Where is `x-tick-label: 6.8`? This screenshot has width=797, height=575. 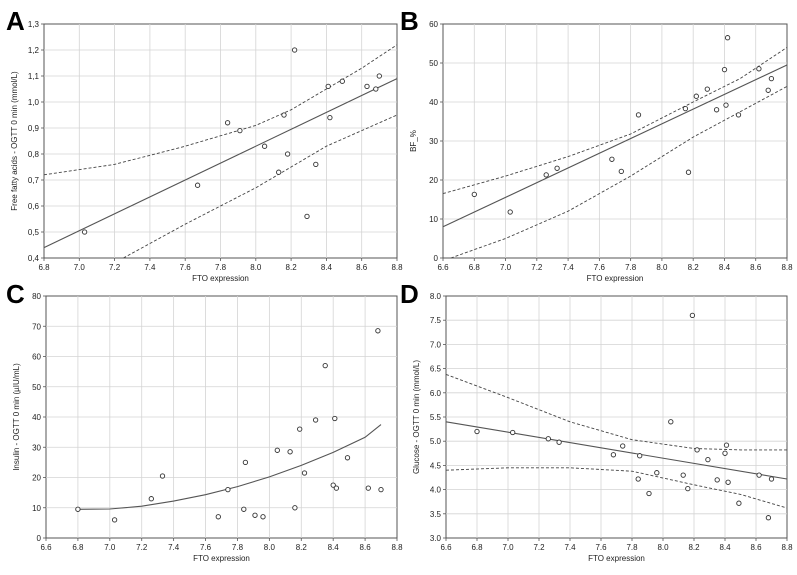
x-tick-label: 6.8 is located at coordinates (78, 547).